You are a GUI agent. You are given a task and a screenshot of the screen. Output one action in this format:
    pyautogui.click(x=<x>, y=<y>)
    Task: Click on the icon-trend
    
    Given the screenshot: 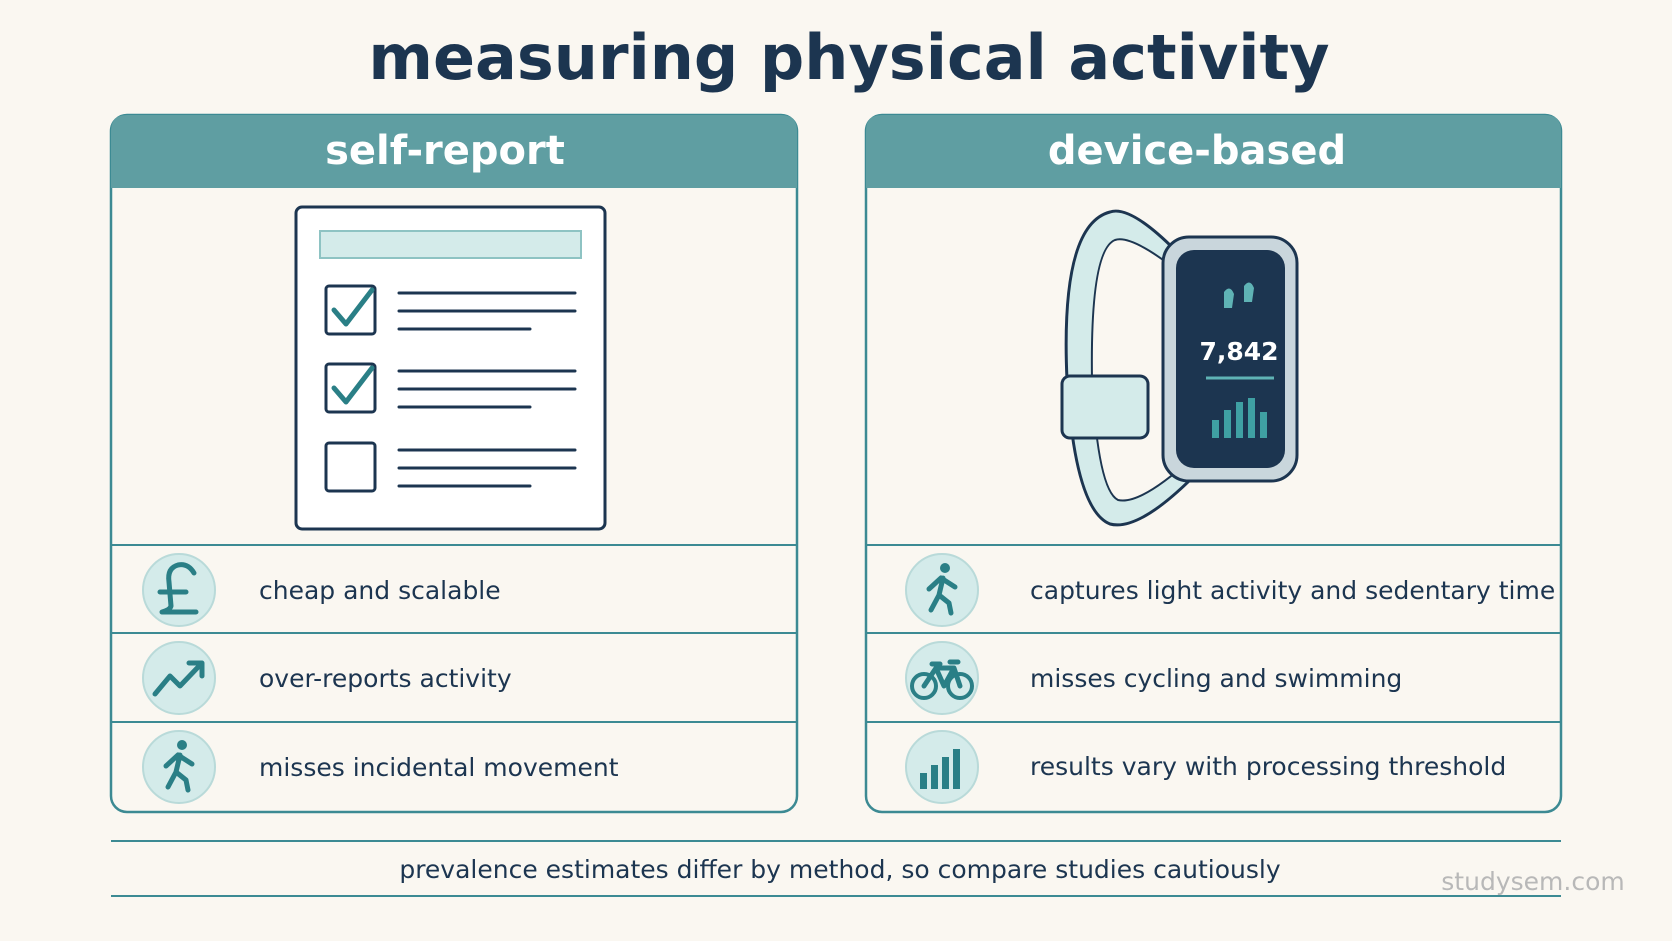 What is the action you would take?
    pyautogui.click(x=179, y=678)
    